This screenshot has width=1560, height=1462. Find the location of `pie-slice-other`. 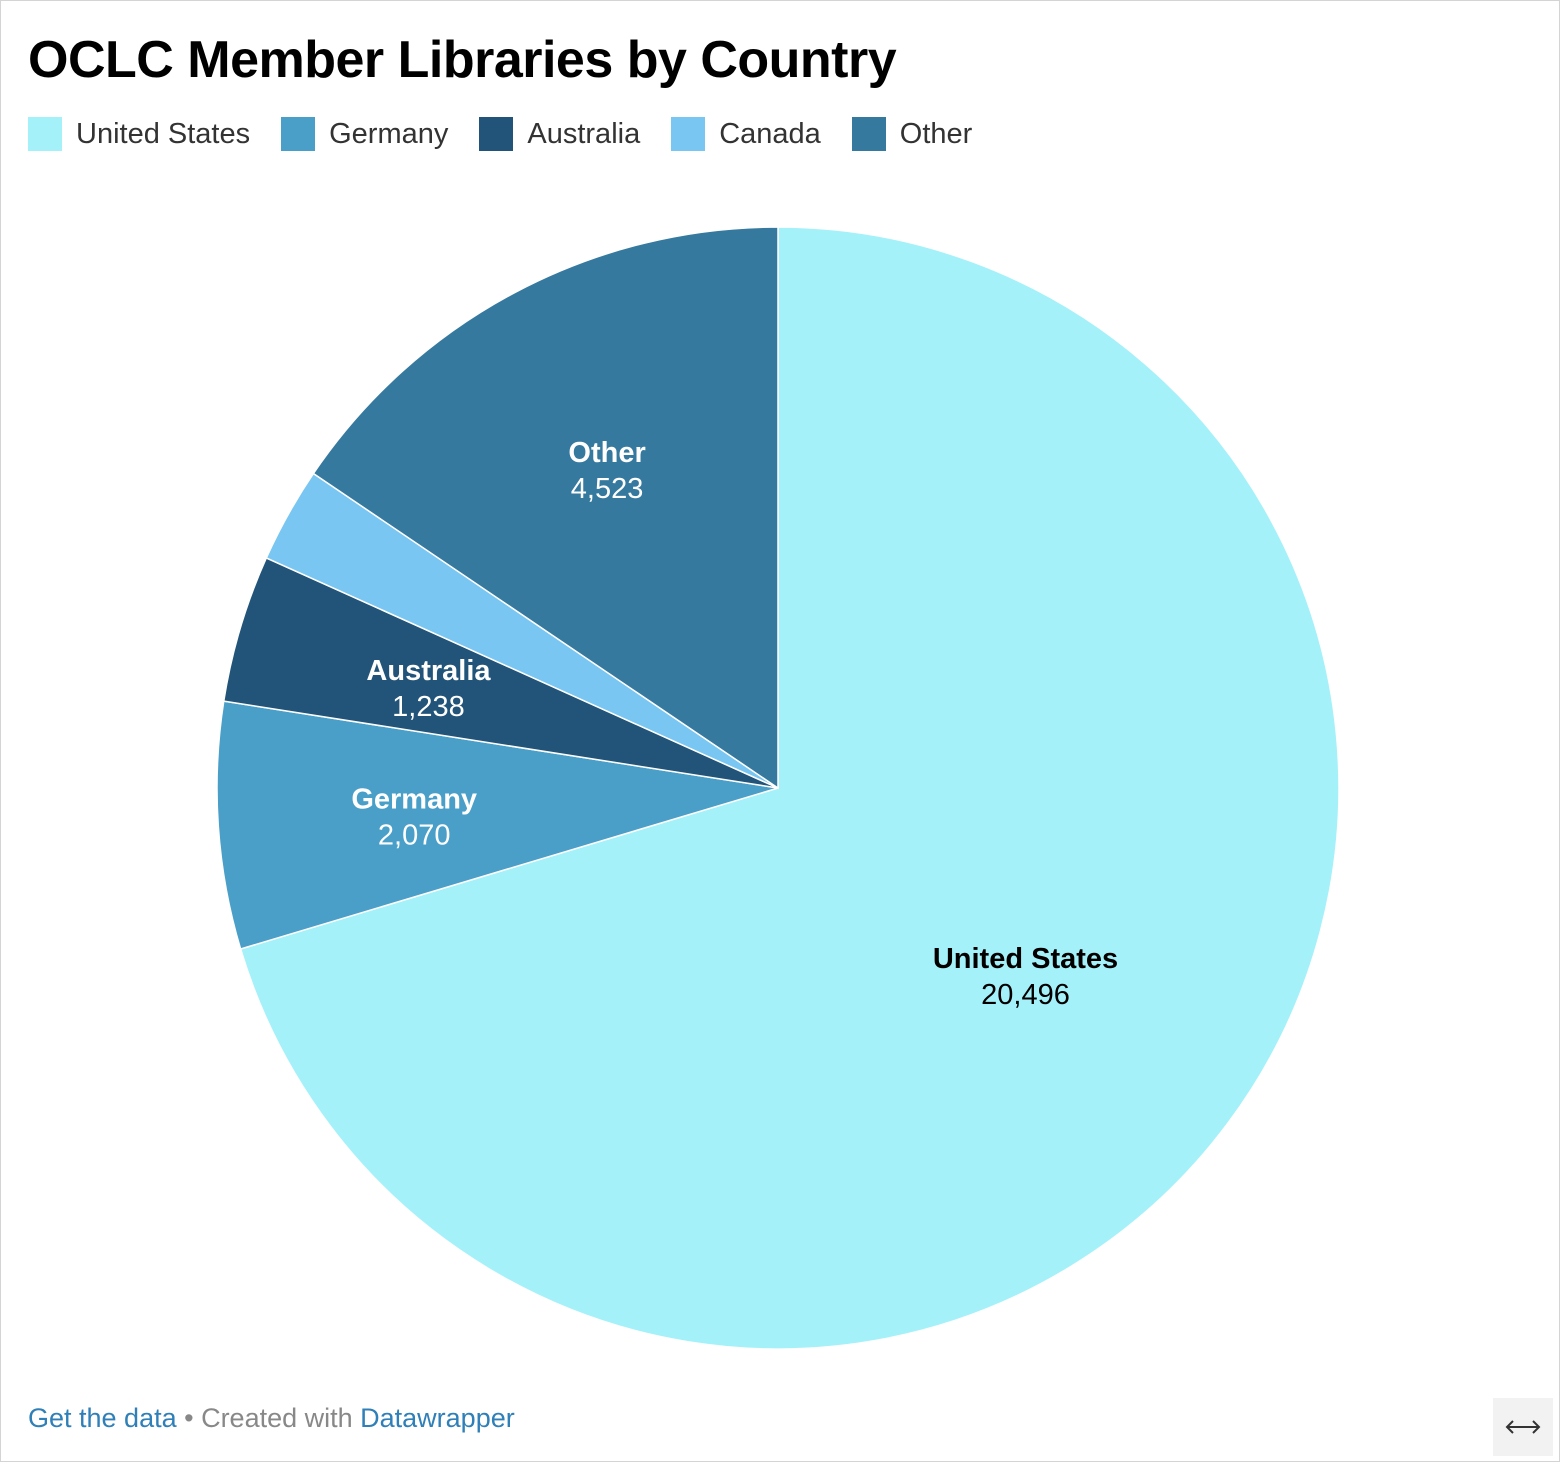

pie-slice-other is located at coordinates (545, 508).